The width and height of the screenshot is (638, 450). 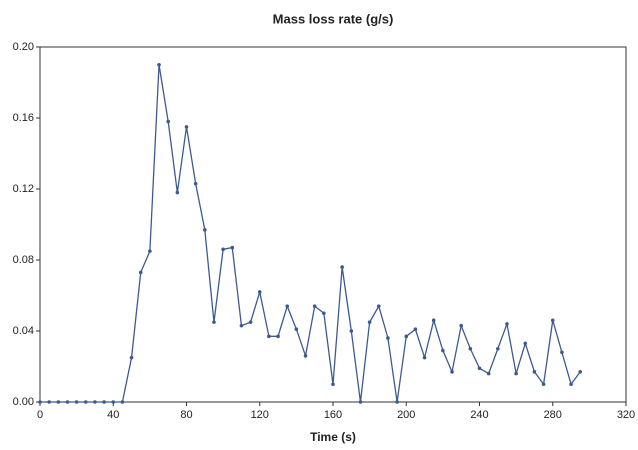 What do you see at coordinates (333, 437) in the screenshot?
I see `x-axis-label: Time (s)` at bounding box center [333, 437].